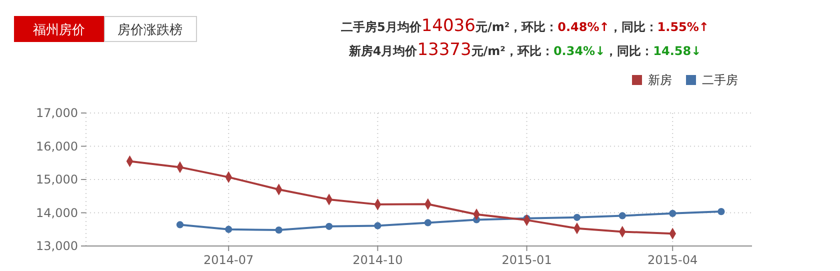  What do you see at coordinates (57, 179) in the screenshot?
I see `y-tick-label: 15,000` at bounding box center [57, 179].